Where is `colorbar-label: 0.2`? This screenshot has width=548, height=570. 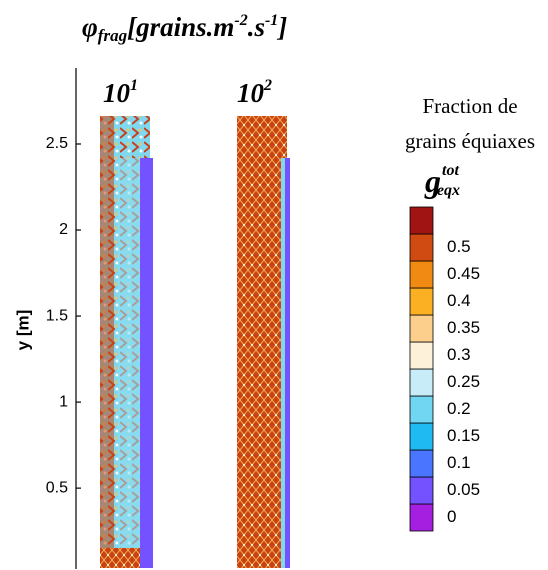
colorbar-label: 0.2 is located at coordinates (459, 408).